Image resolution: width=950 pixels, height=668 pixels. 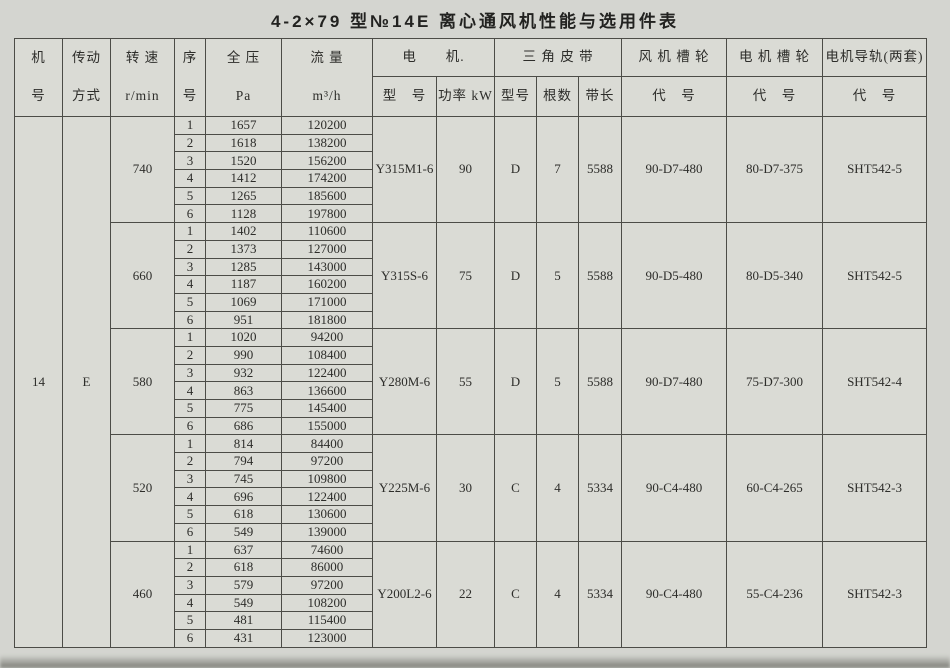 What do you see at coordinates (243, 337) in the screenshot?
I see `pressure-cell: 1020` at bounding box center [243, 337].